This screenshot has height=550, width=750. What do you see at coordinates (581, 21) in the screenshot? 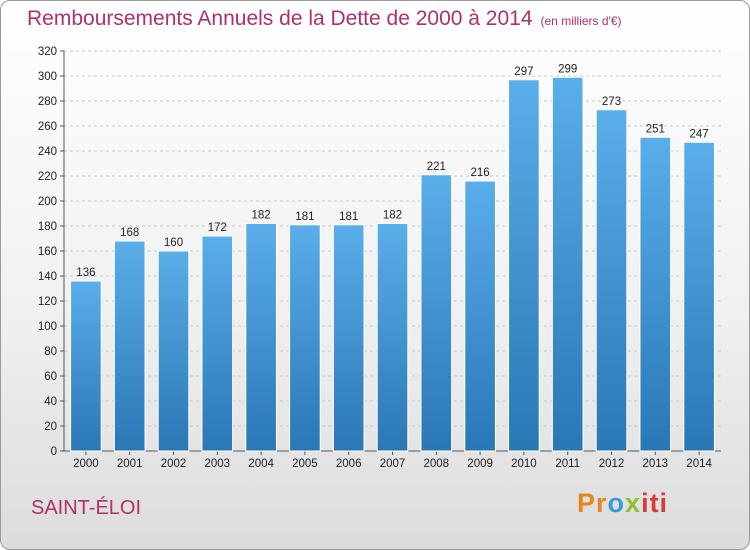
I see `chart-title-unit: (en milliers d'€)` at bounding box center [581, 21].